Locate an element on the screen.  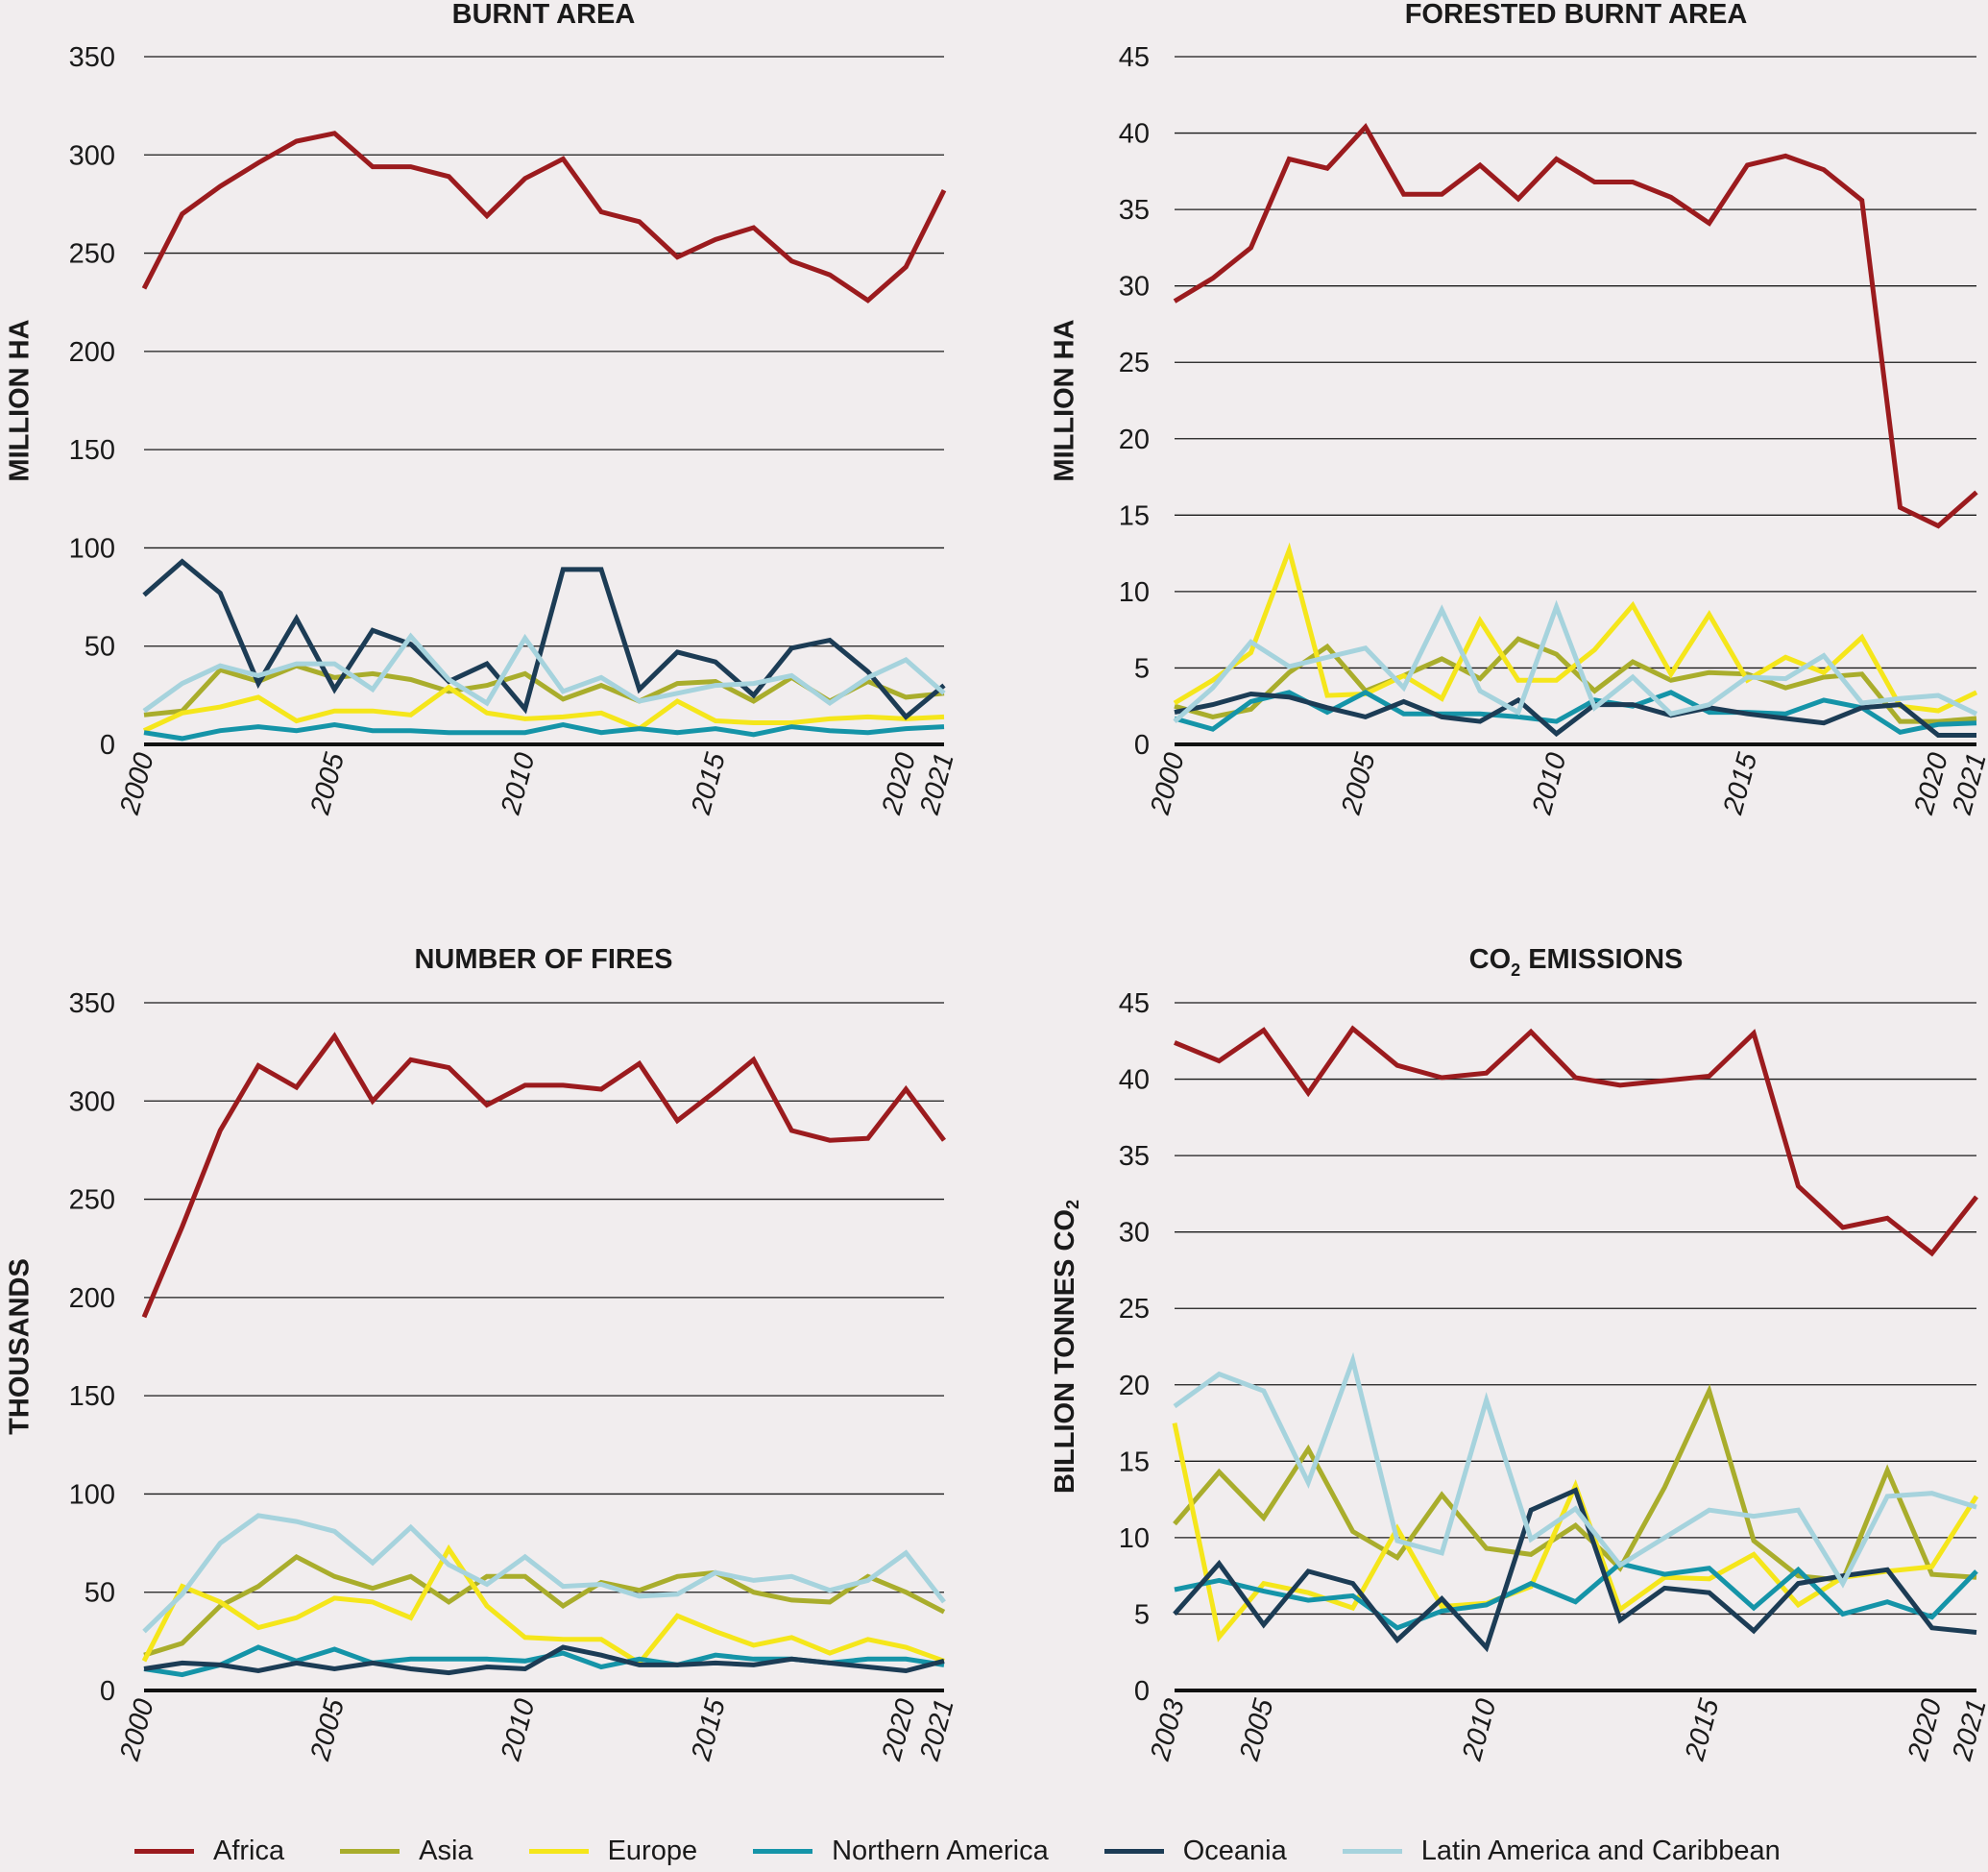
legend-item-africa: Africa is located at coordinates (209, 1852).